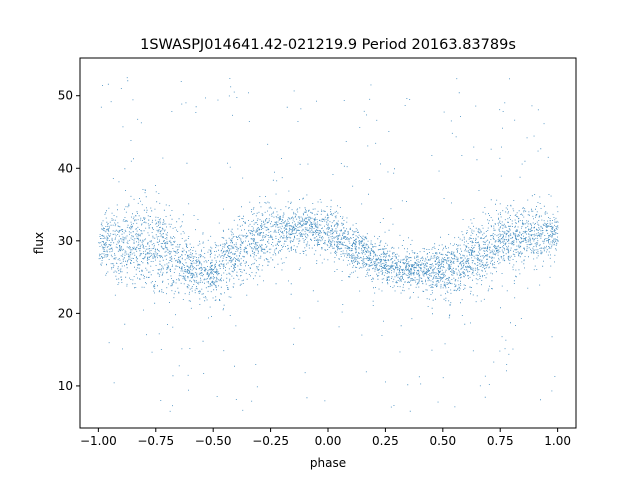 The height and width of the screenshot is (480, 640). I want to click on x-tick-label: −0.75, so click(155, 441).